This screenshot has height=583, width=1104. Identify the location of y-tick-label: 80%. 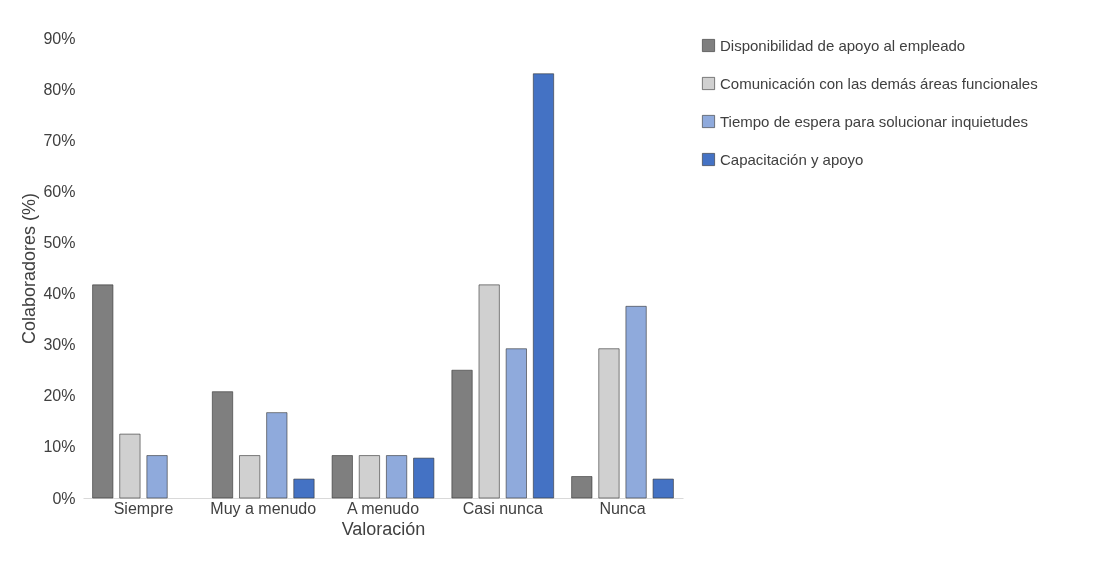
(59, 89).